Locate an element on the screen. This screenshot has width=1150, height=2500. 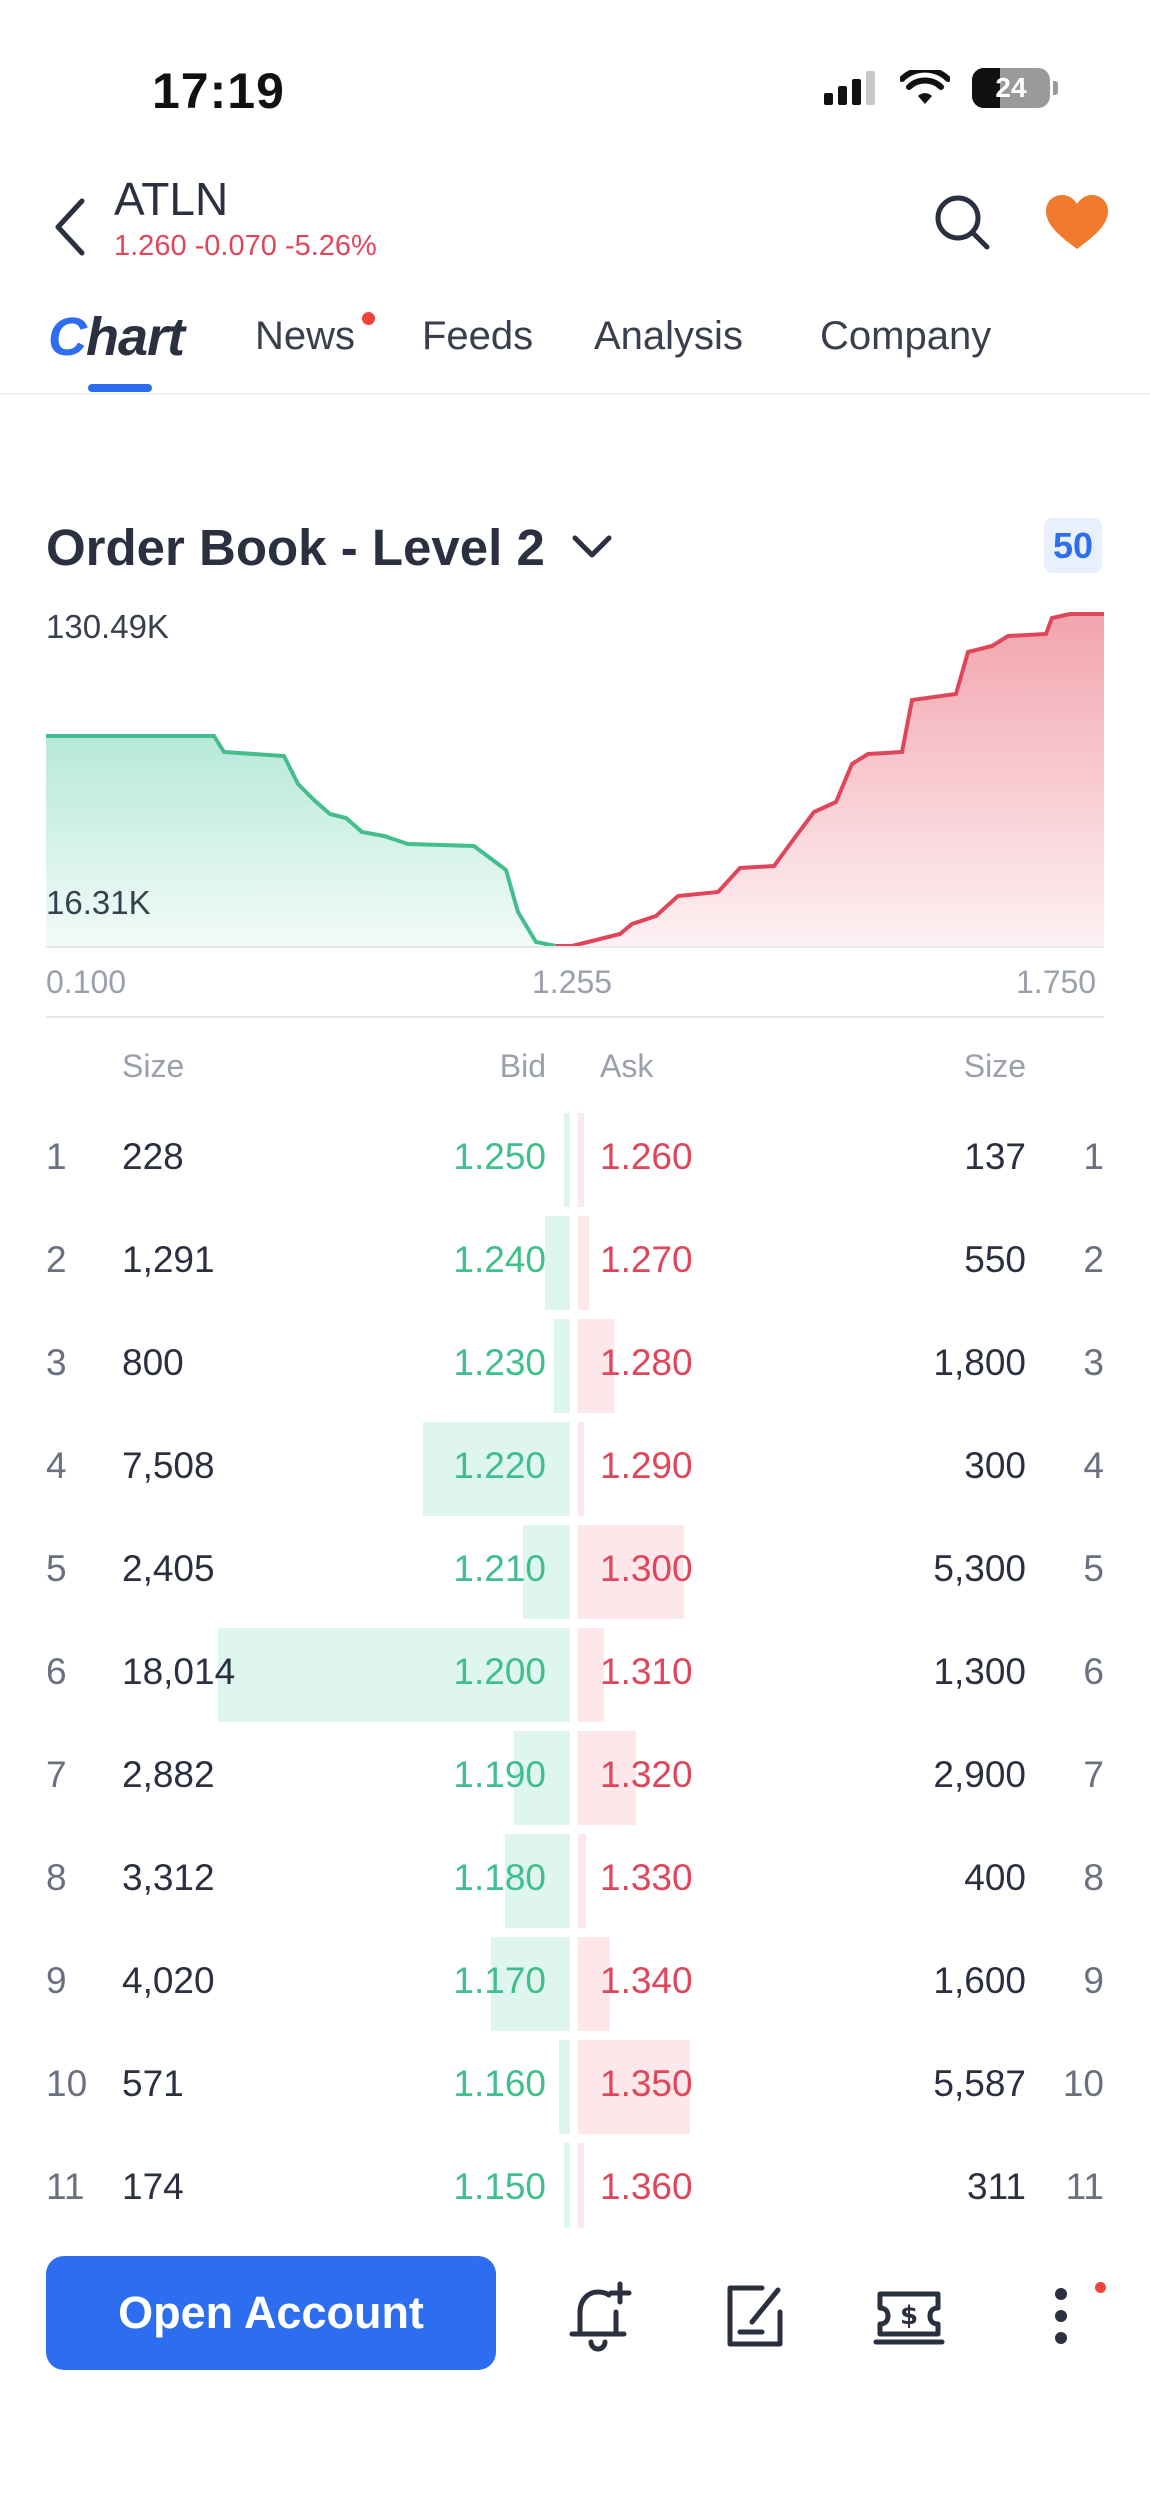
x-tick-mid: 1.255 is located at coordinates (572, 982).